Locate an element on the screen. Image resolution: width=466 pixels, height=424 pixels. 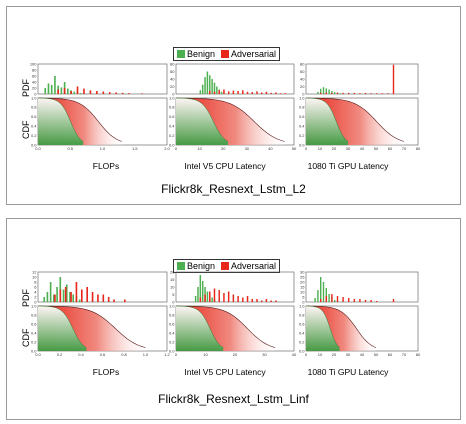
pdf-y-tick: 6 is located at coordinates (35, 286).